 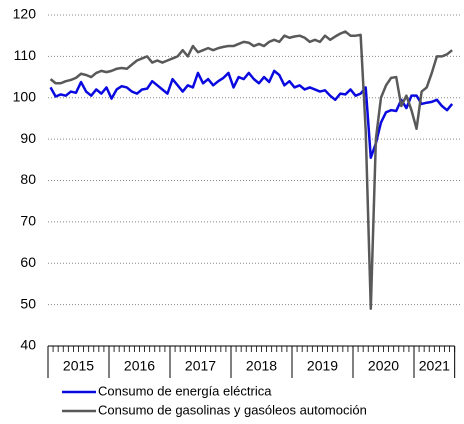 I want to click on y-tick-label: 50, so click(x=28, y=303).